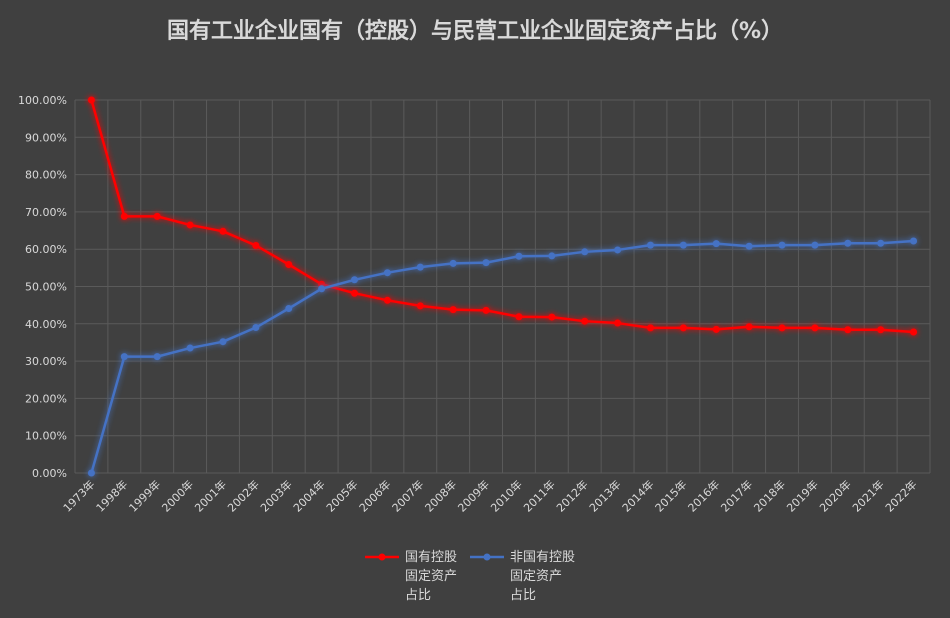  Describe the element at coordinates (46, 287) in the screenshot. I see `y-tick-label: 50.00%` at that location.